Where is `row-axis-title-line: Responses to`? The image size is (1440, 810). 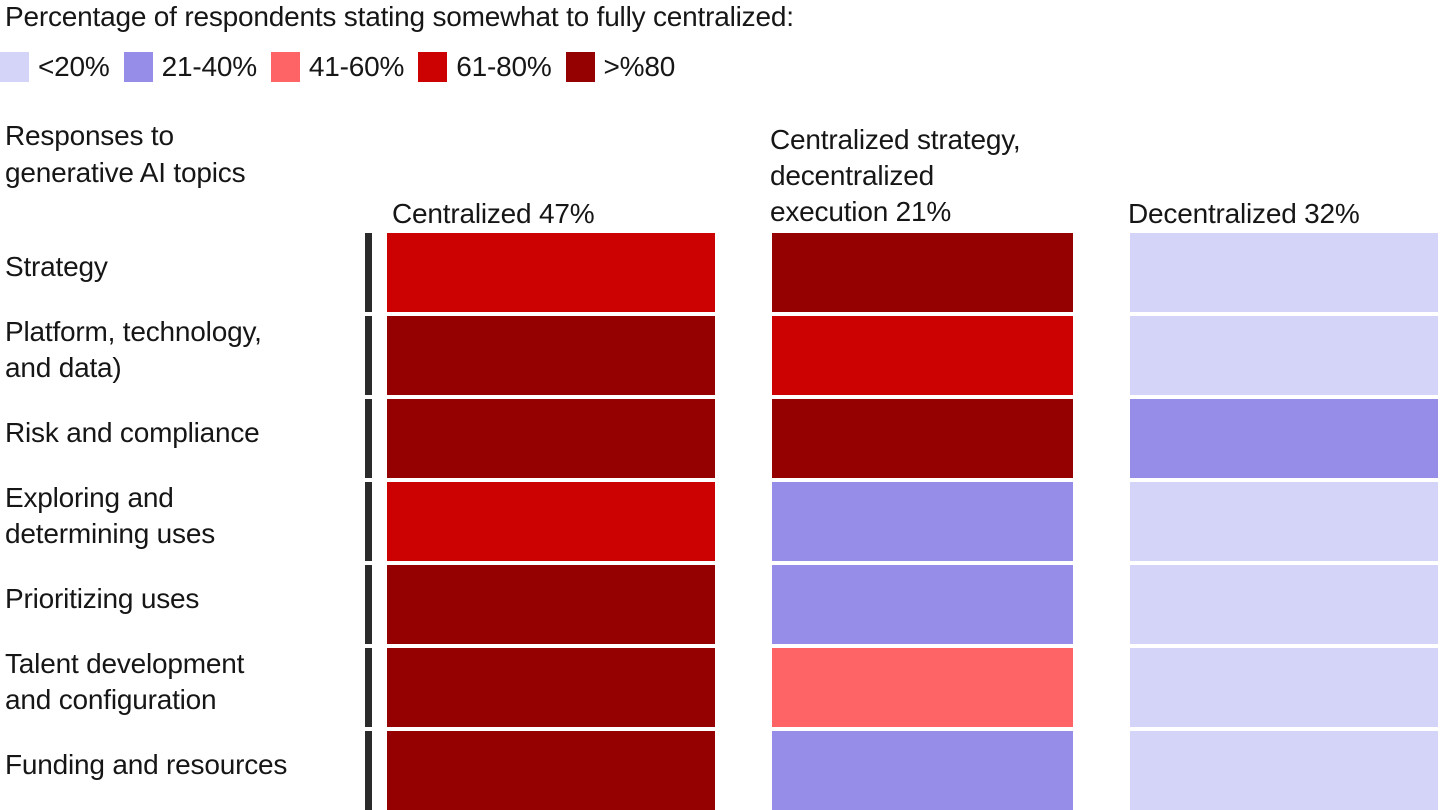
row-axis-title-line: Responses to is located at coordinates (89, 135).